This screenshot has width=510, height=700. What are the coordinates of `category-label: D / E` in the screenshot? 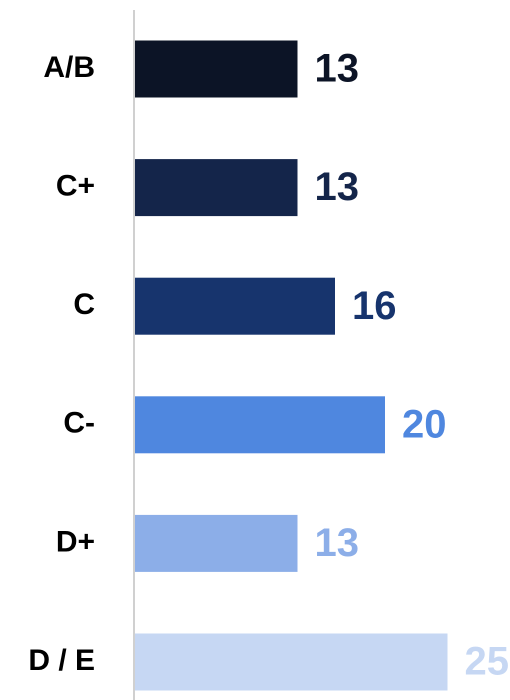 It's located at (61, 660).